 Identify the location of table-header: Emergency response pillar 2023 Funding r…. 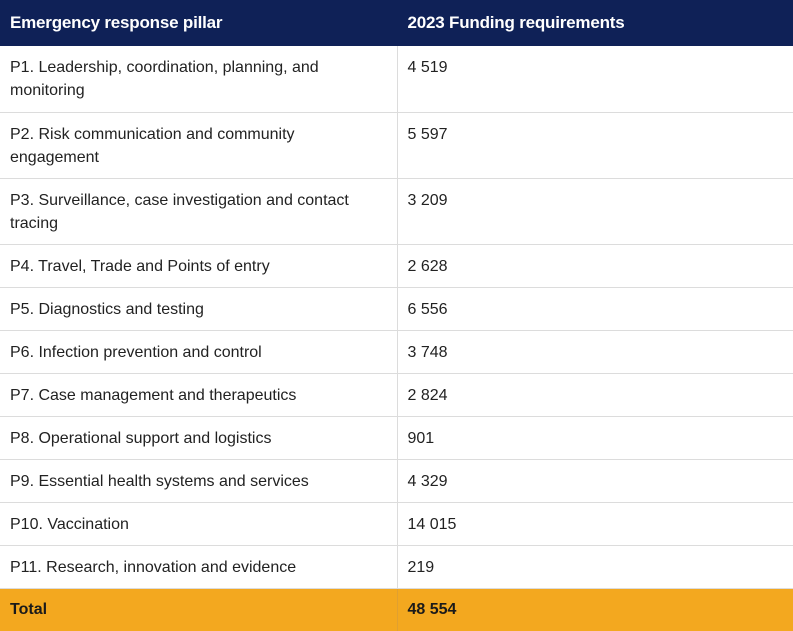
(396, 23).